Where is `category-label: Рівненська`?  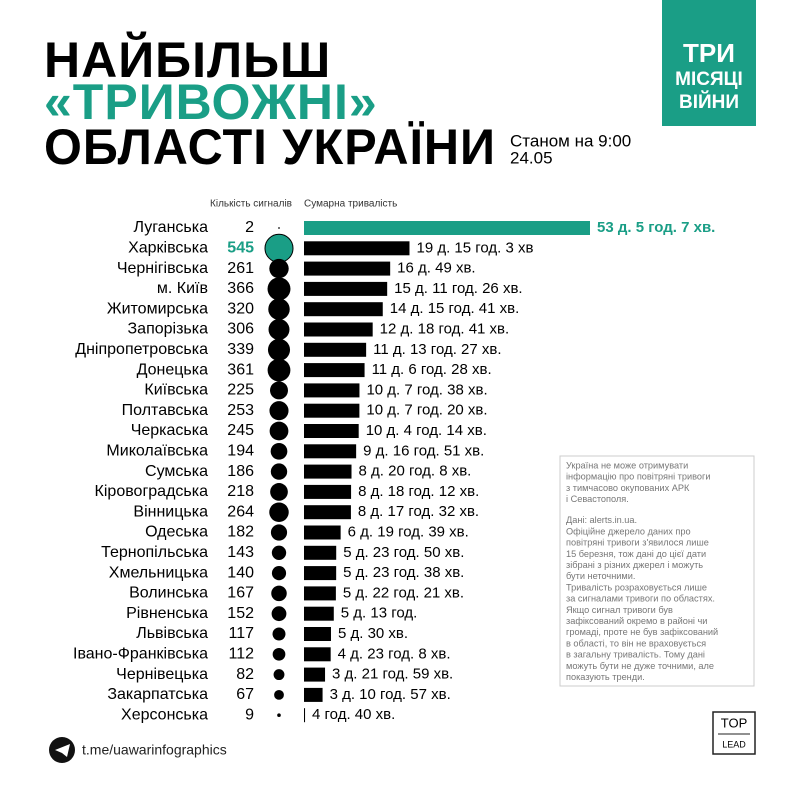
category-label: Рівненська is located at coordinates (167, 613).